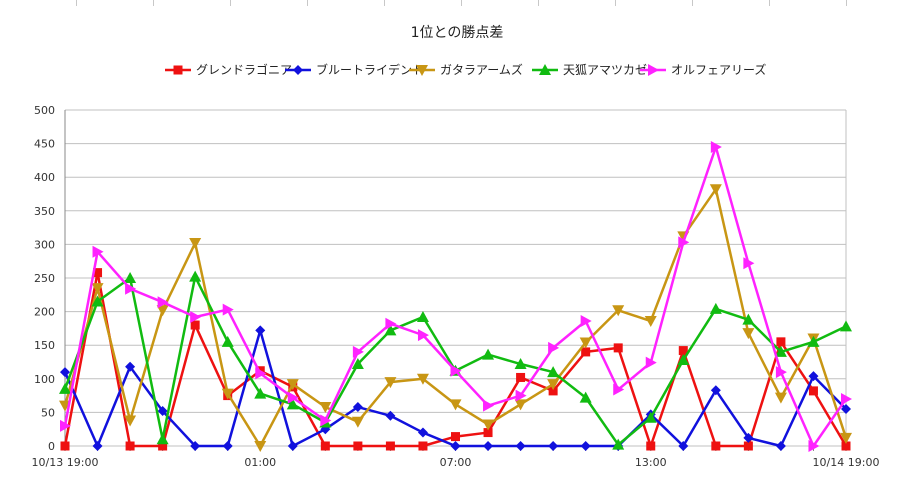 This screenshot has width=914, height=496. What do you see at coordinates (466, 69) in the screenshot?
I see `legend-item: ガタラアームズ` at bounding box center [466, 69].